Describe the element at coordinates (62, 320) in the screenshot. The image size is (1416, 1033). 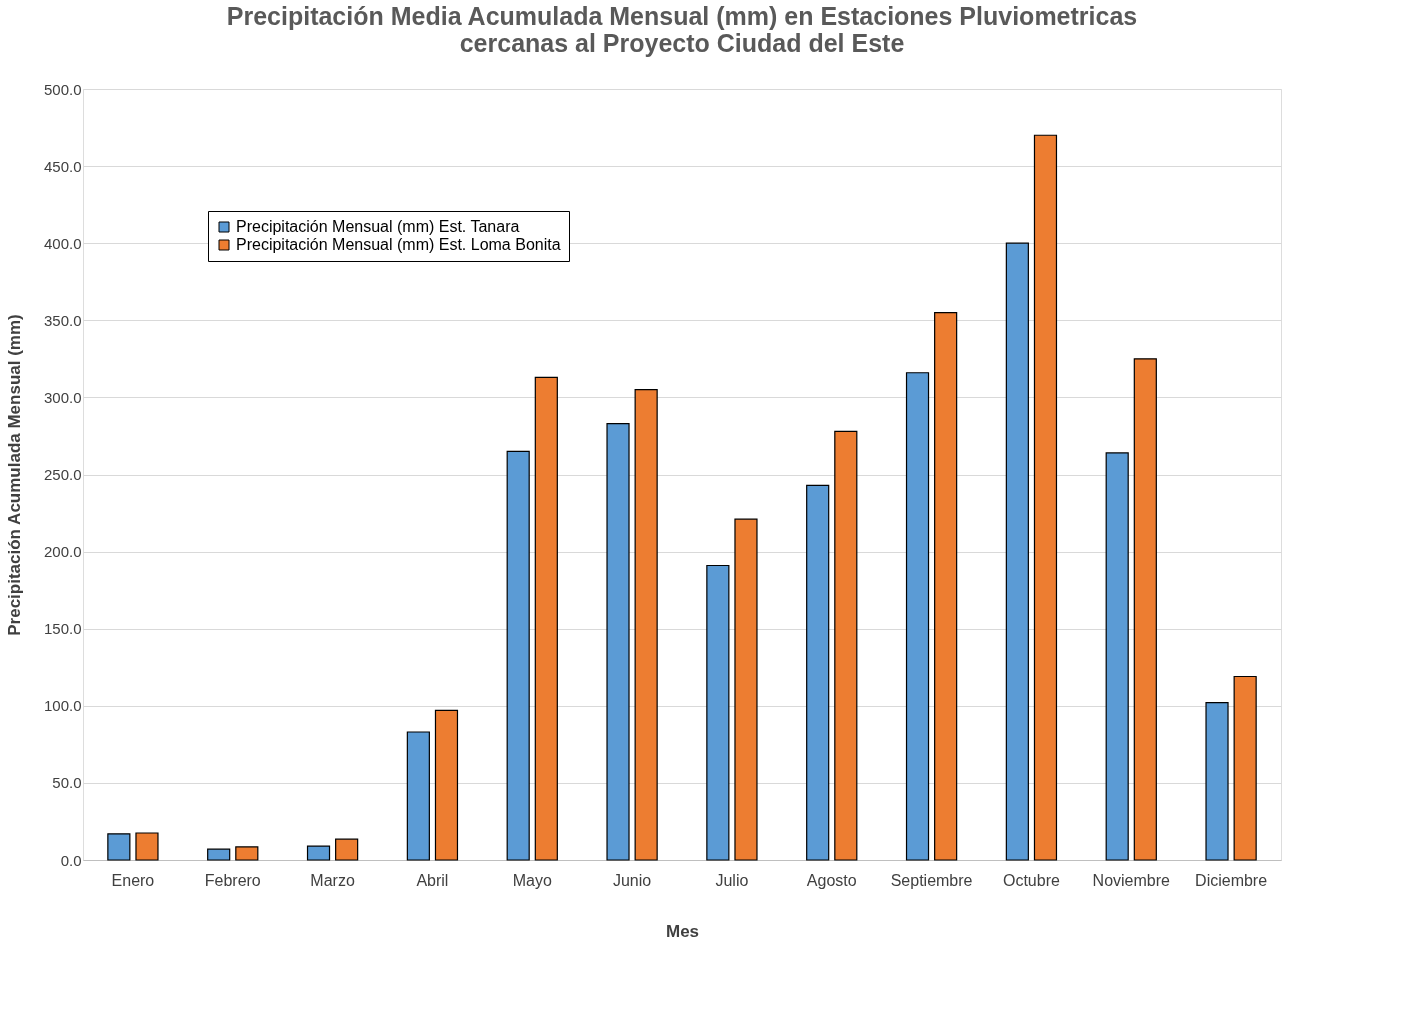
I see `y-tick-label: 350.0` at that location.